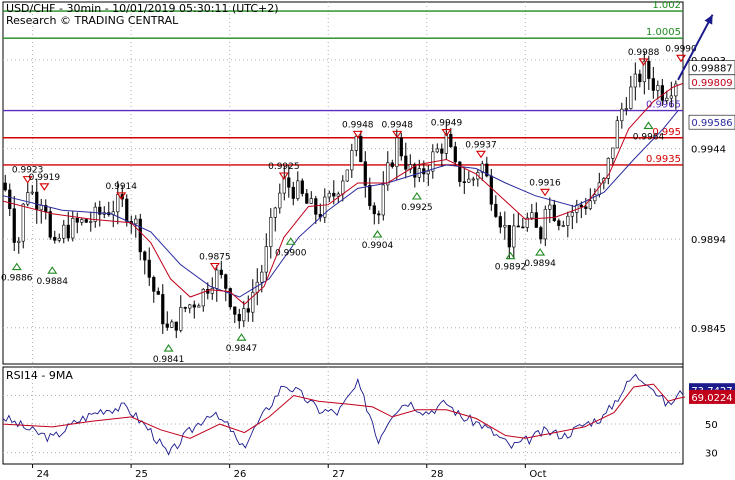 The width and height of the screenshot is (735, 480). Describe the element at coordinates (708, 19) in the screenshot. I see `projection-arrow-head` at that location.